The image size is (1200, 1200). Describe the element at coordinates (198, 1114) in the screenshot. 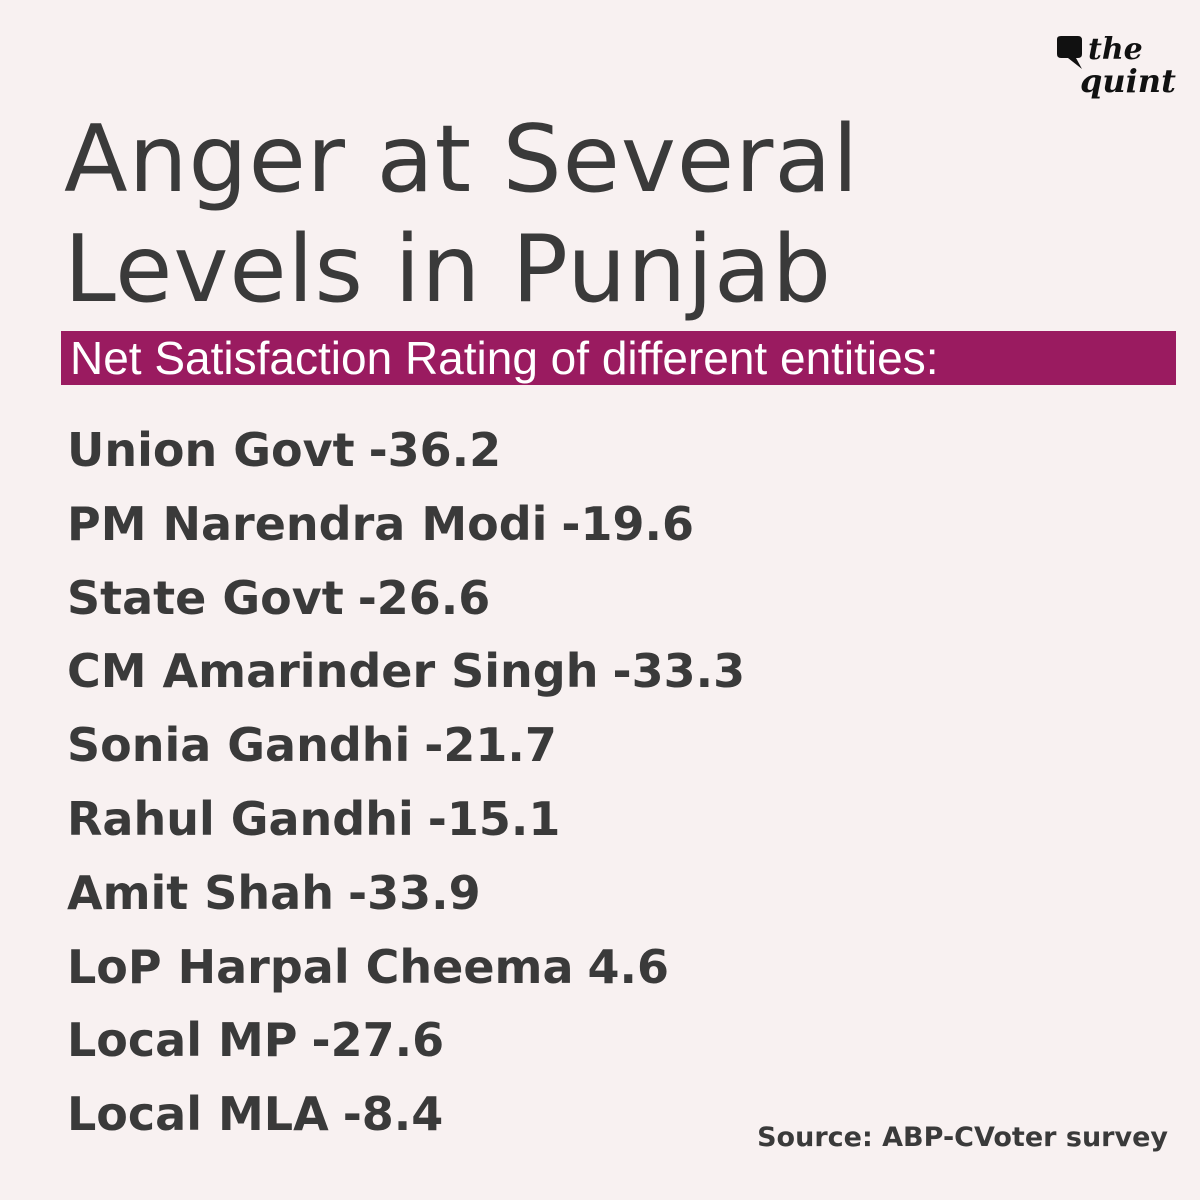

I see `rating-label: Local MLA` at that location.